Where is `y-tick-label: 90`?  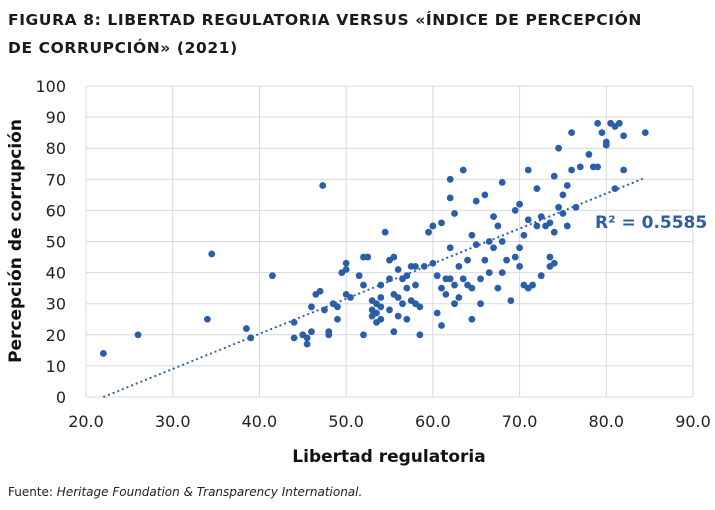
y-tick-label: 90 is located at coordinates (56, 117).